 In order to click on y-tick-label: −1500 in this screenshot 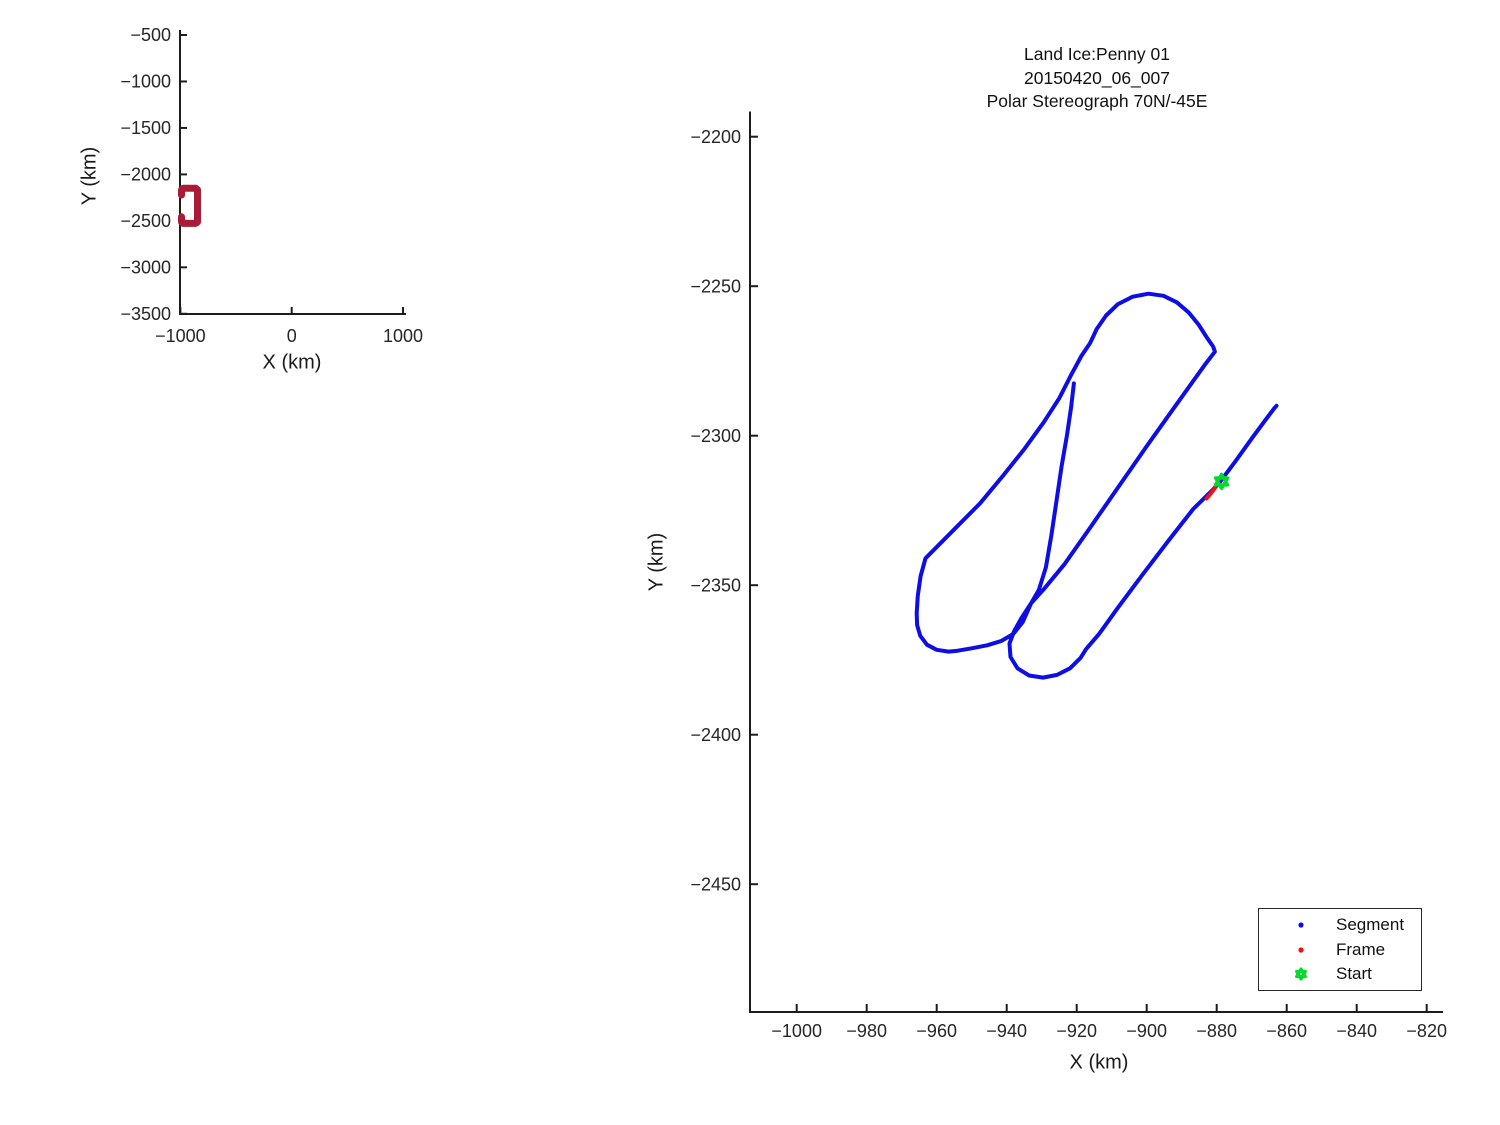, I will do `click(145, 128)`.